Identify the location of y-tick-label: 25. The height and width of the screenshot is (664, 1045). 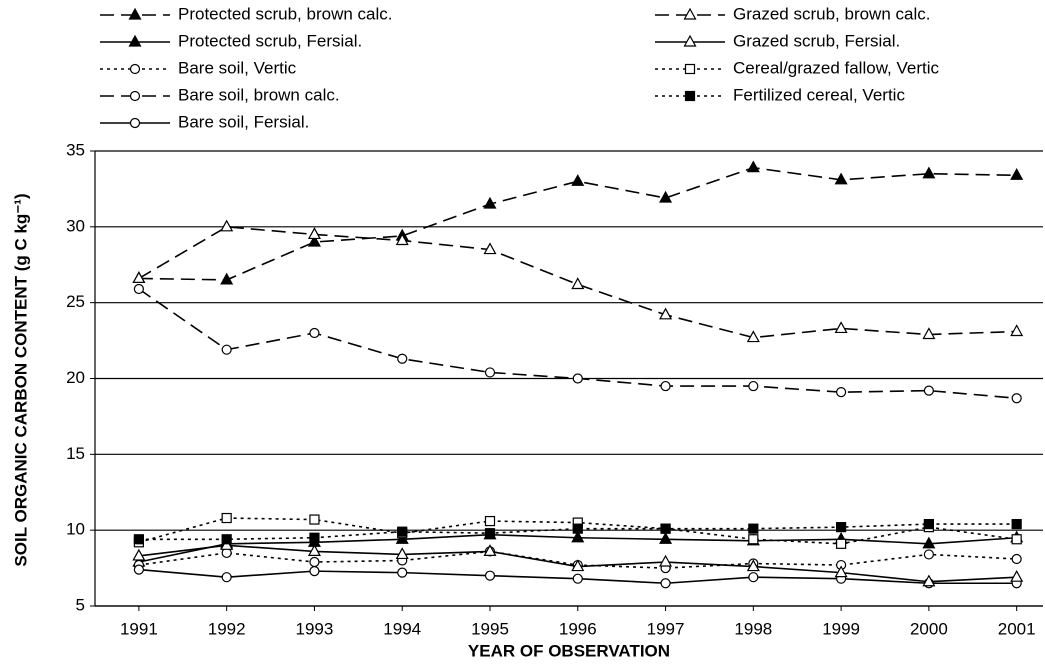
(75, 301).